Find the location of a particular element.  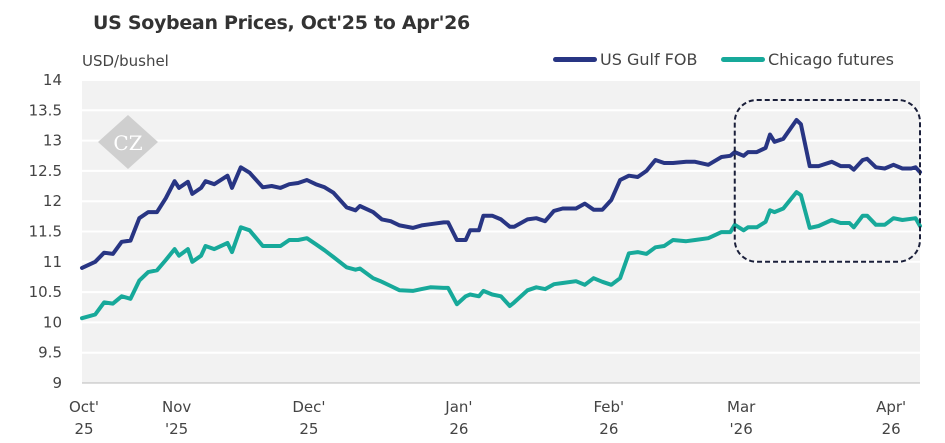

legend-label: US Gulf FOB is located at coordinates (649, 59).